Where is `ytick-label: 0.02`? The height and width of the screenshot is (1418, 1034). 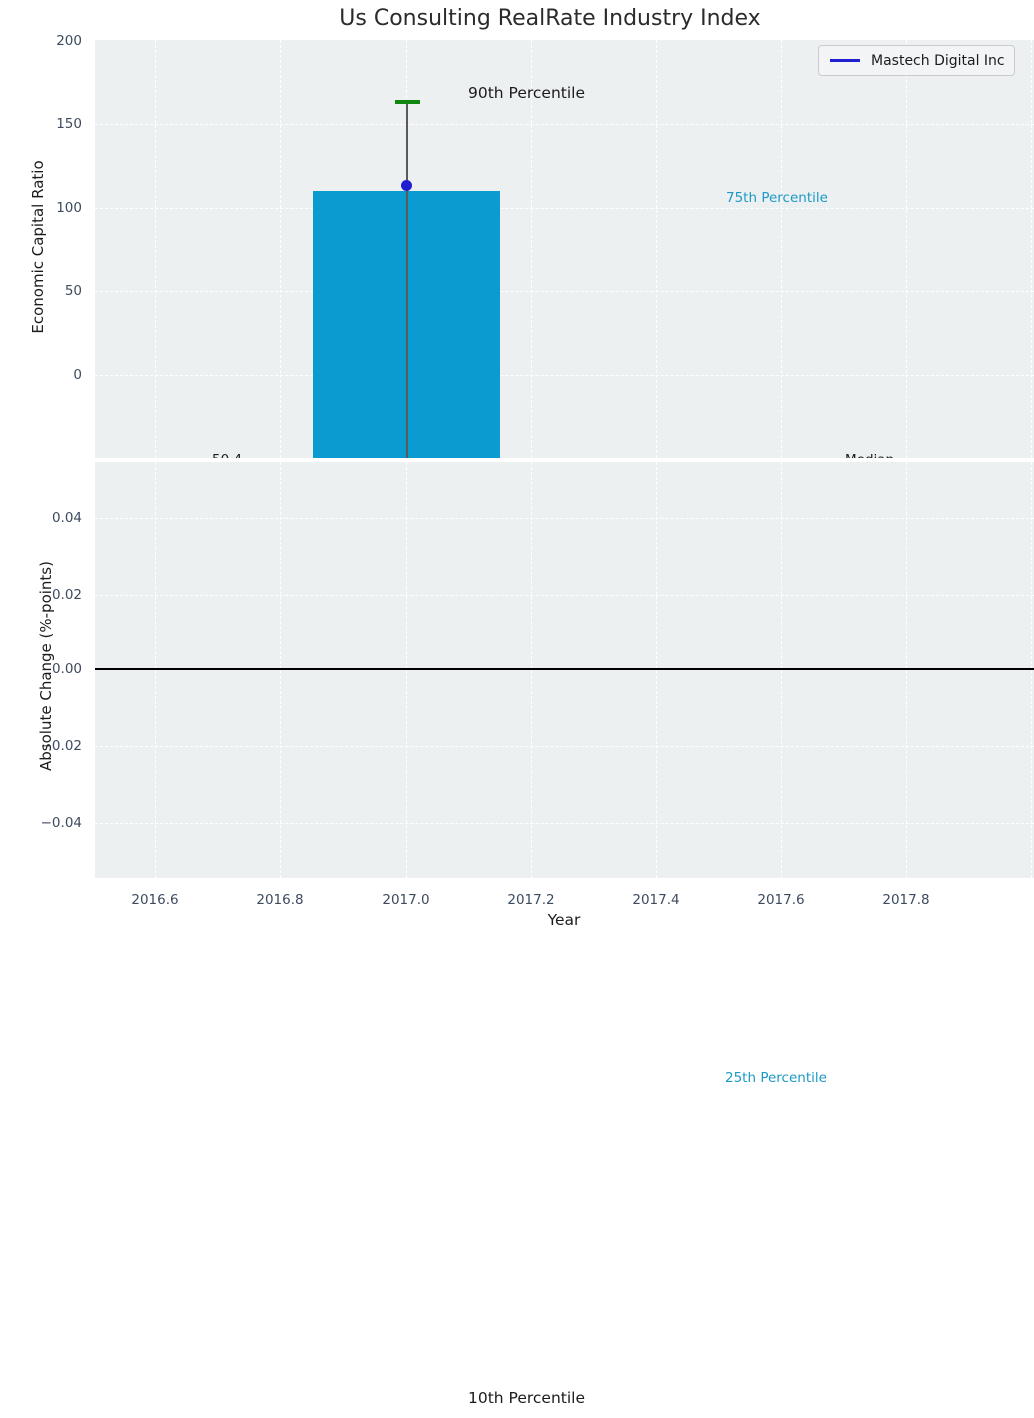
ytick-label: 0.02 is located at coordinates (66, 595).